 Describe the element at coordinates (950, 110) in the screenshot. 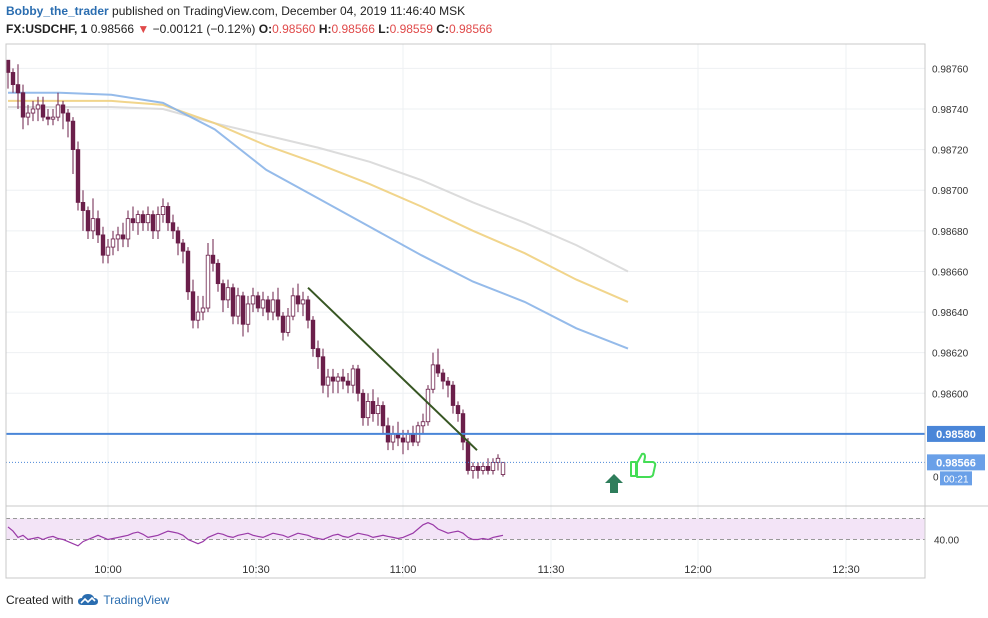

I see `y-tick-label: 0.98740` at that location.